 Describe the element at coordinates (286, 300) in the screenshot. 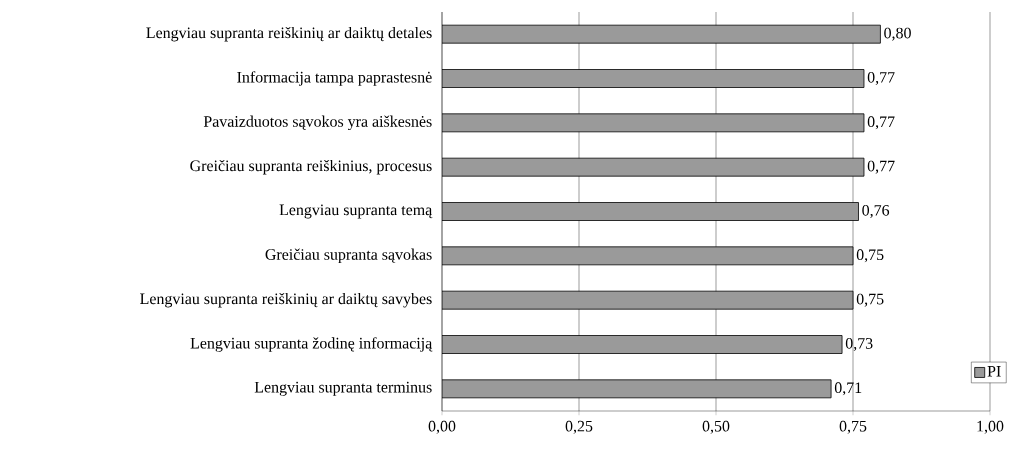

I see `y-tick-label: Lengviau supranta reiškinių ar daiktų savybes` at that location.